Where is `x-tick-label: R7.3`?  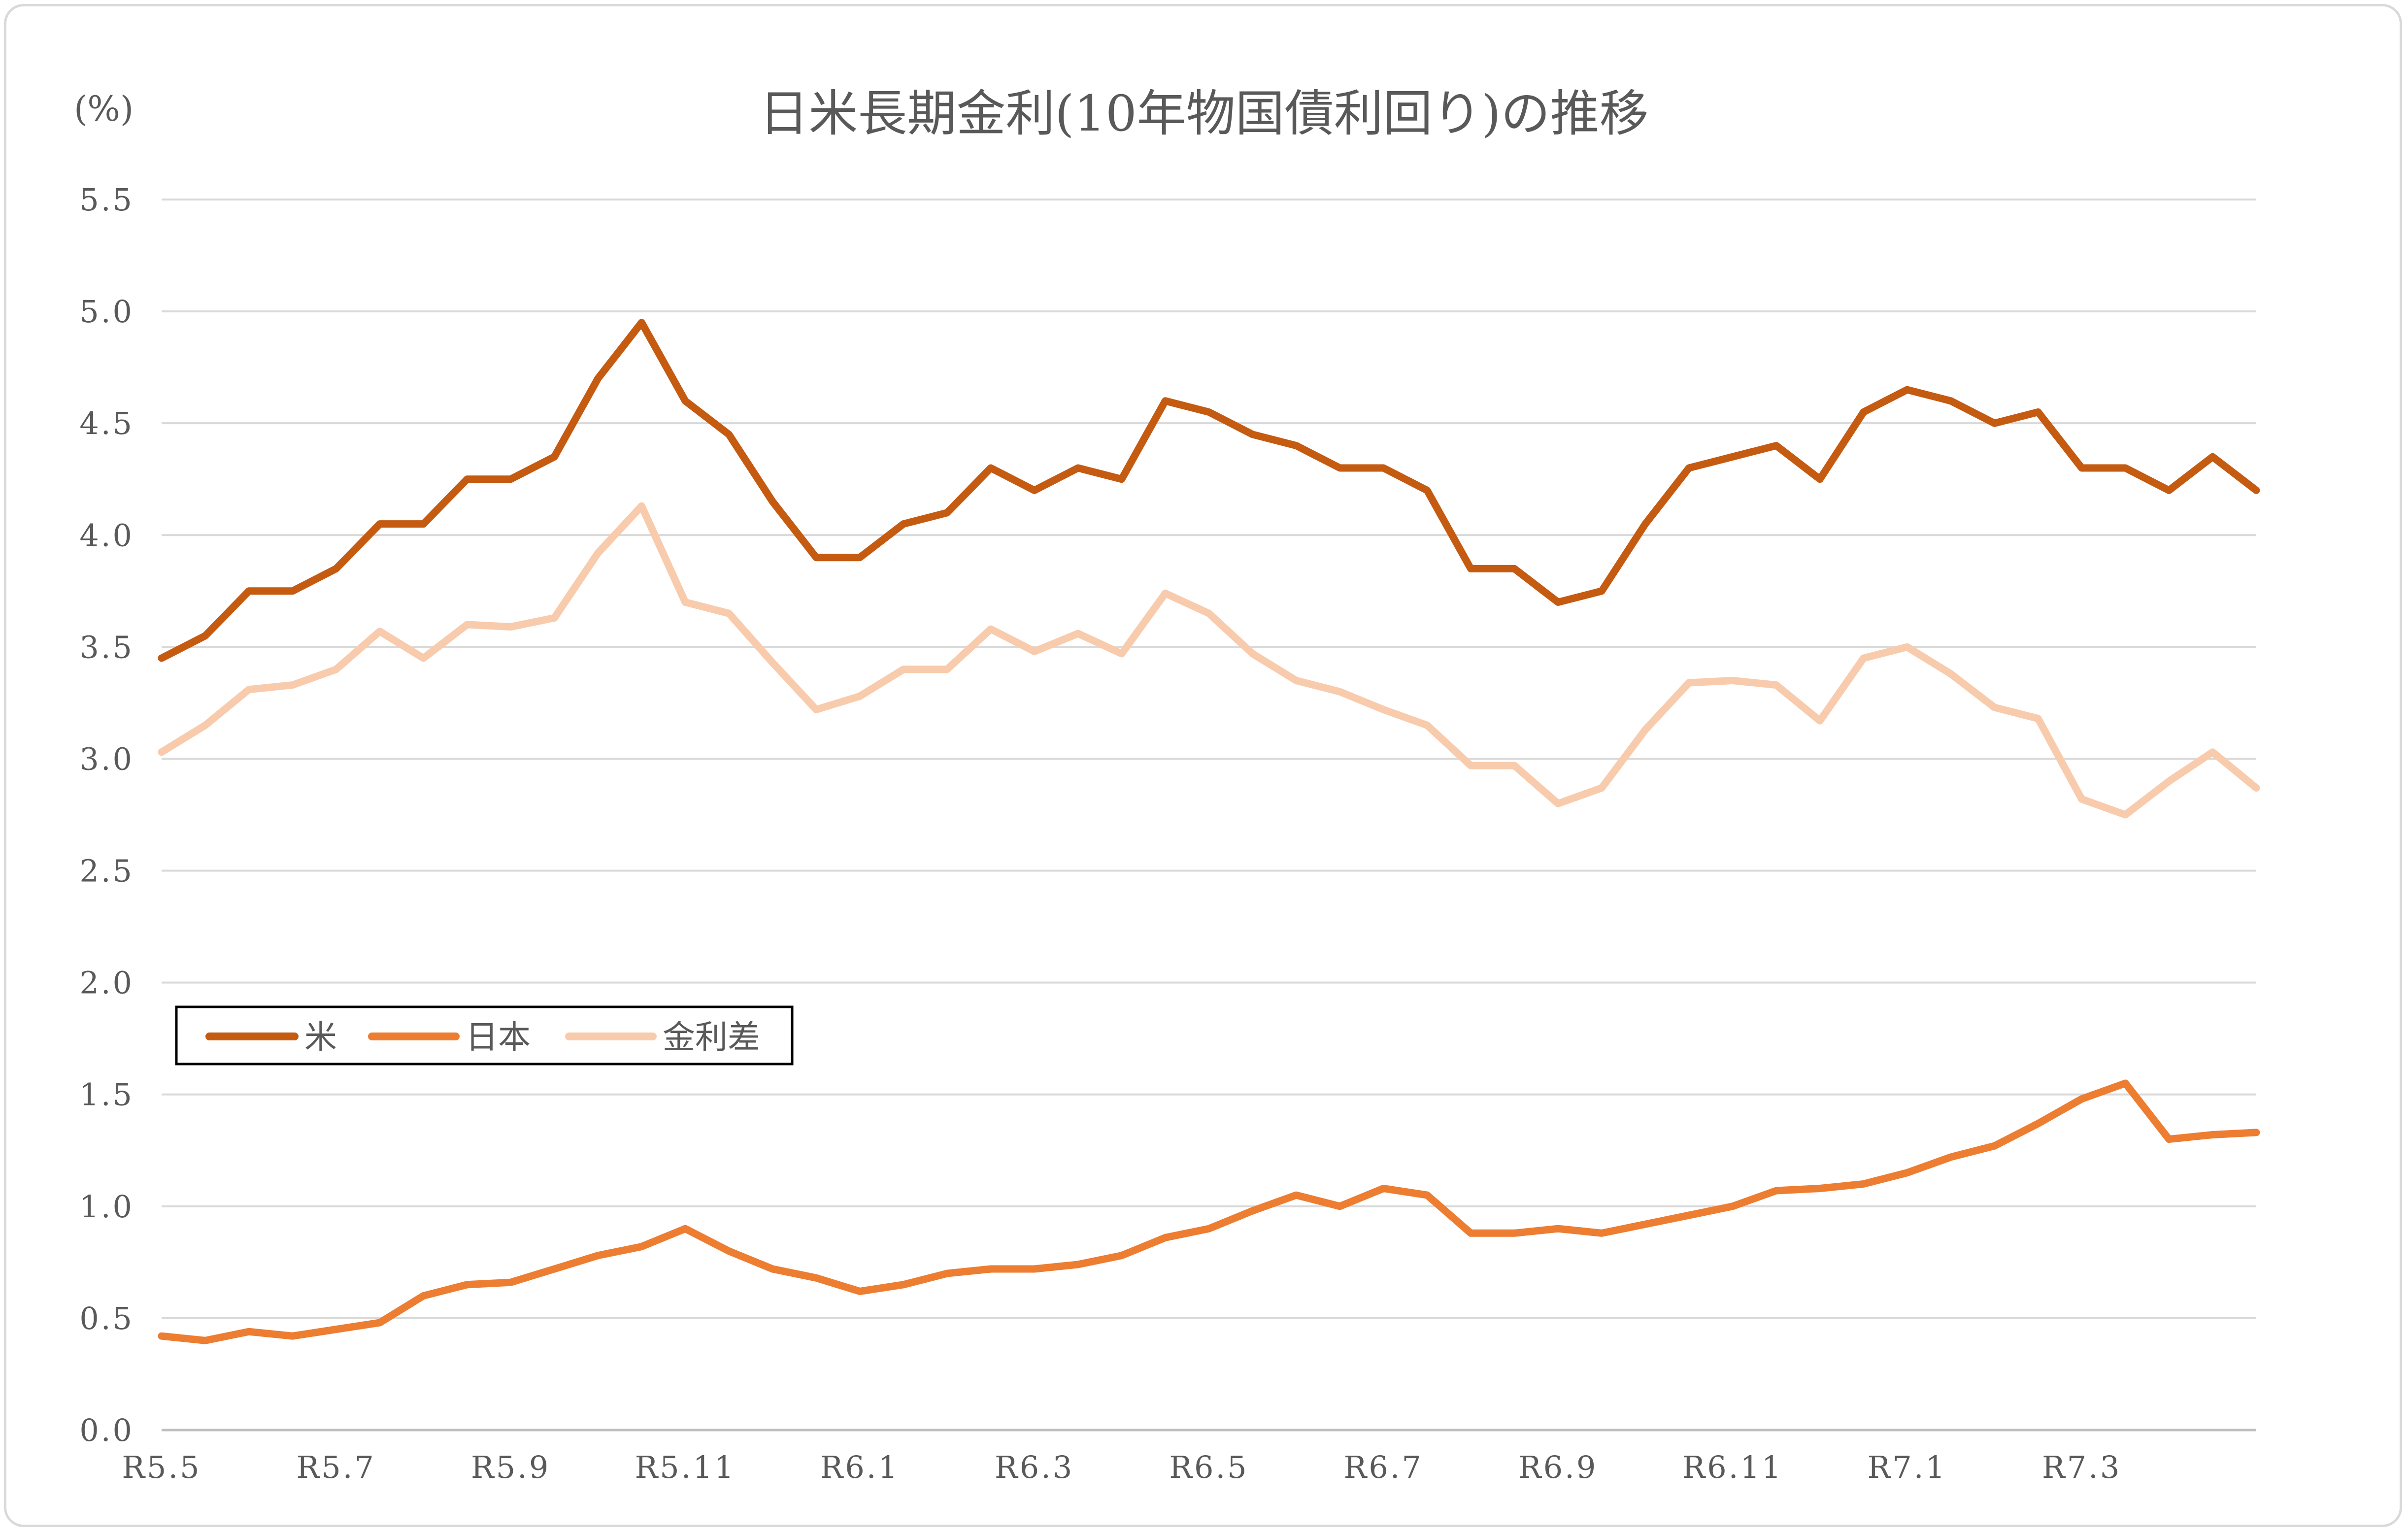 x-tick-label: R7.3 is located at coordinates (2081, 1467).